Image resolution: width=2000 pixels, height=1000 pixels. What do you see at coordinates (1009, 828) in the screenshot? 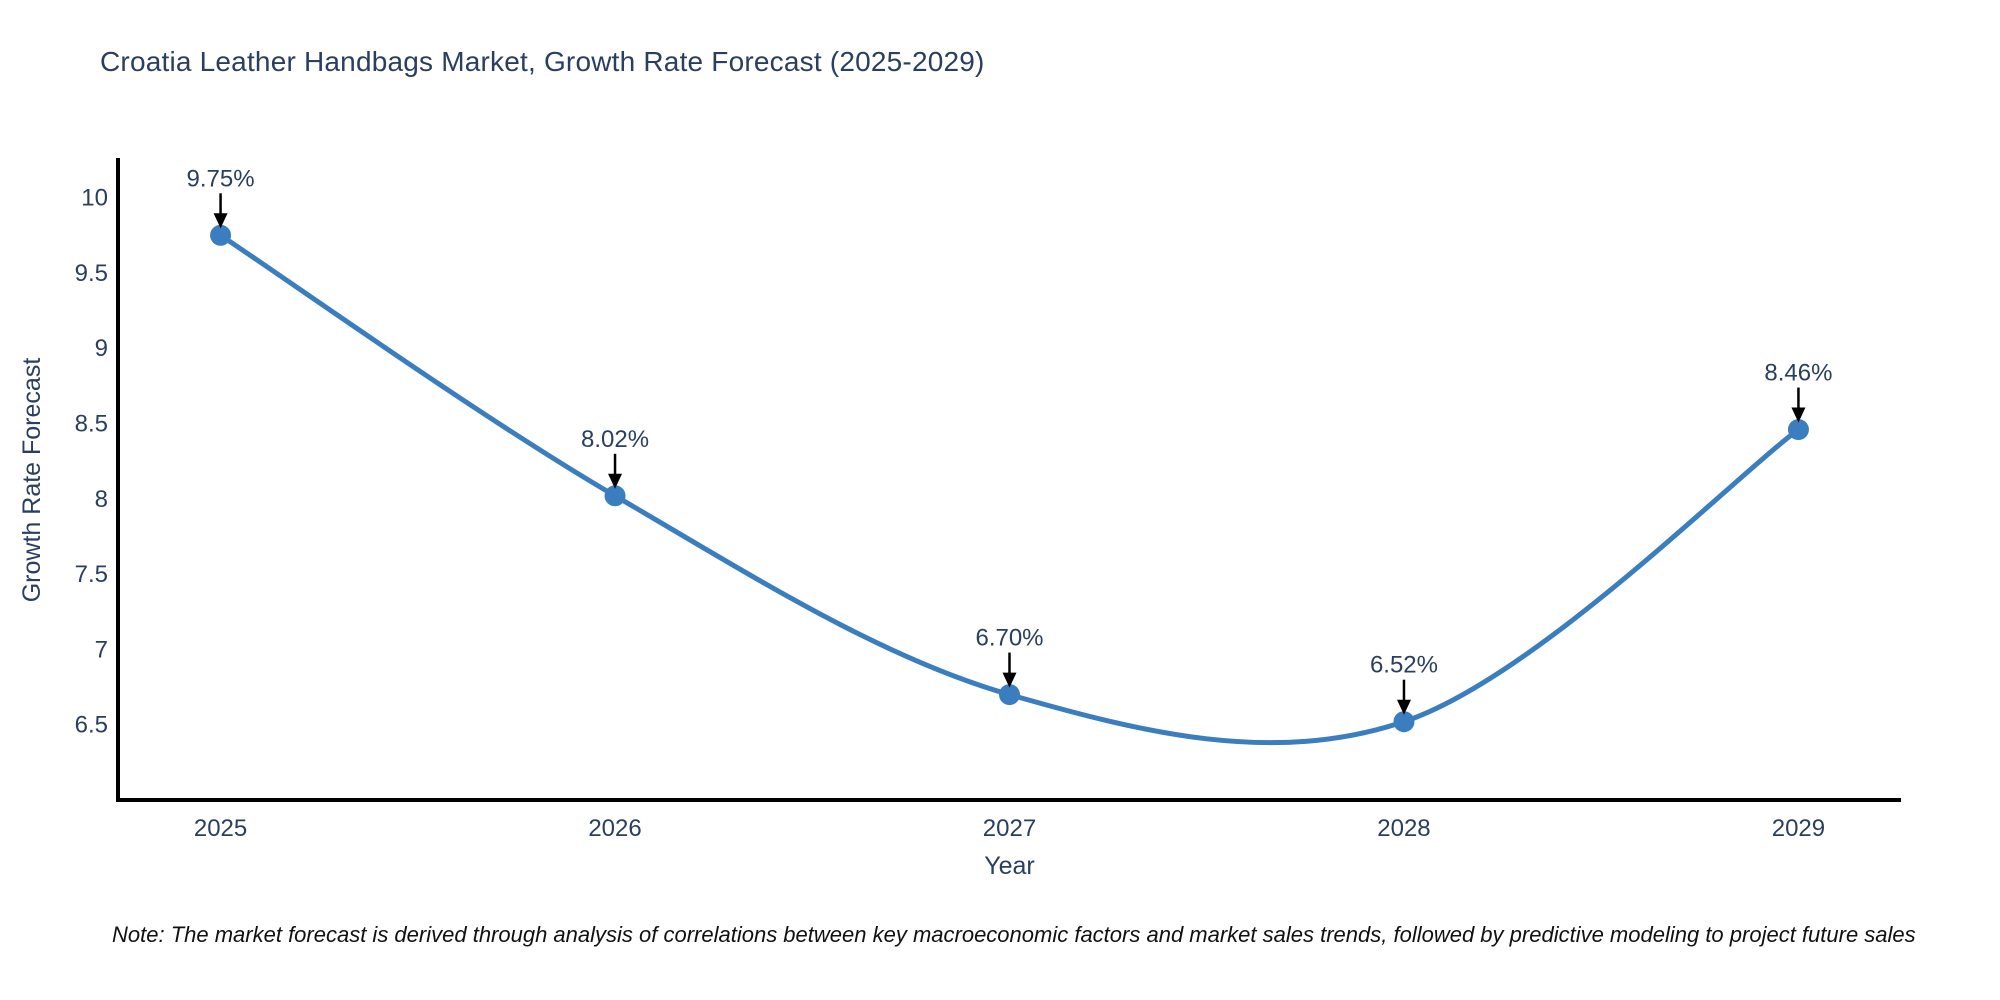
I see `x-tick-label: 2027` at bounding box center [1009, 828].